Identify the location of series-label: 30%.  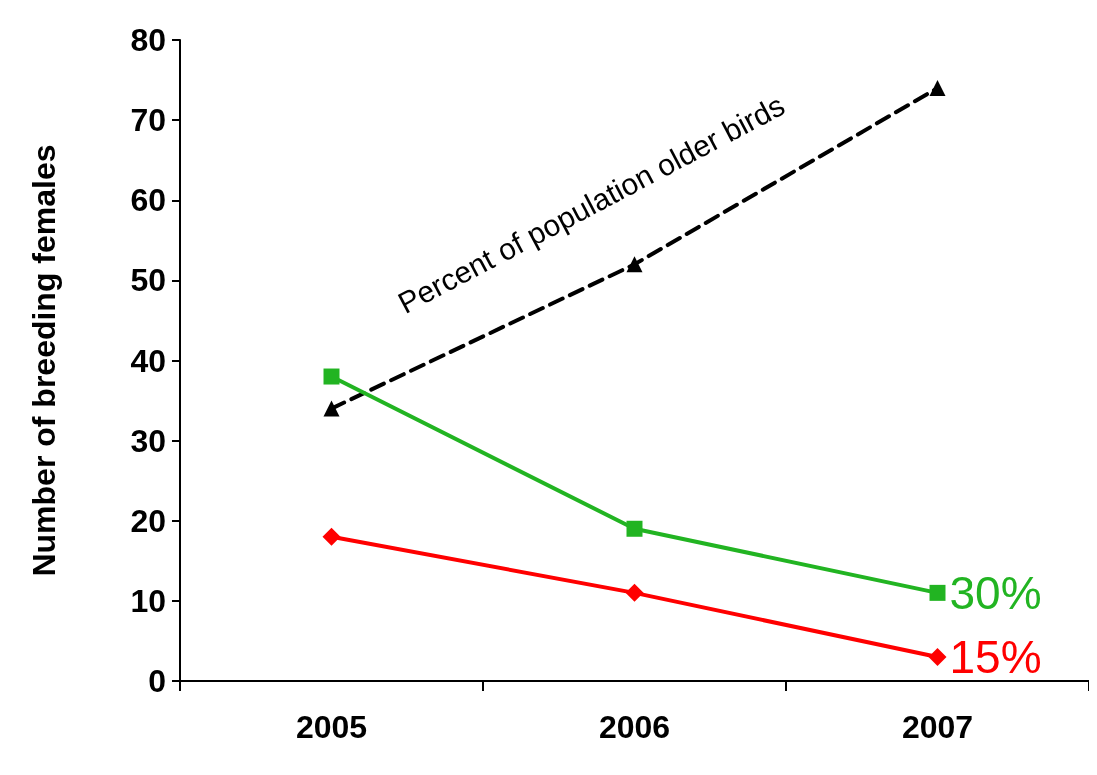
(995, 592).